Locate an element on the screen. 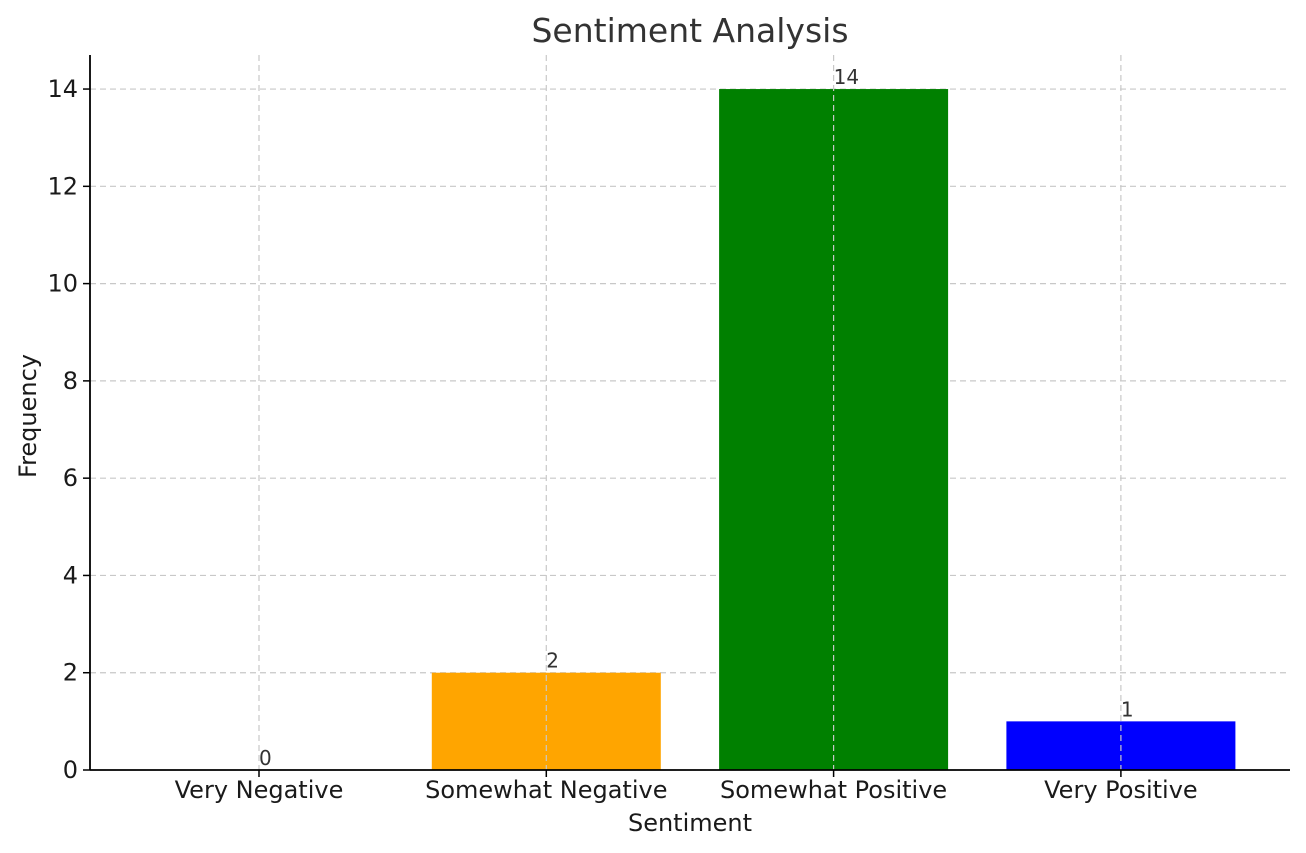 The image size is (1306, 853). y-axis-label: Frequency is located at coordinates (28, 416).